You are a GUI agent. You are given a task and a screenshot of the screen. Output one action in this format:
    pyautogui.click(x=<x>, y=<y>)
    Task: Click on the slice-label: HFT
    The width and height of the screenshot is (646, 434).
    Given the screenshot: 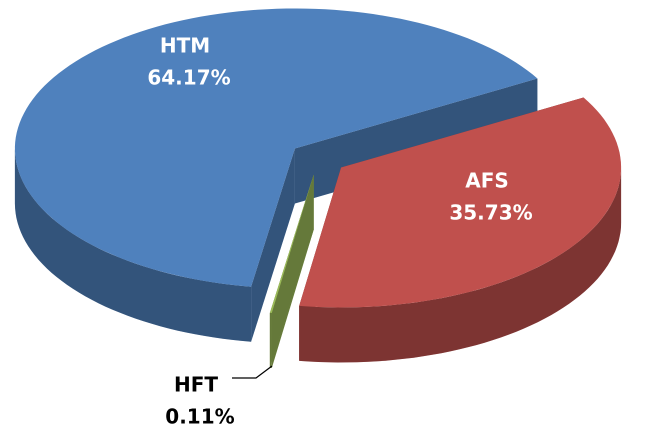 What is the action you would take?
    pyautogui.click(x=196, y=385)
    